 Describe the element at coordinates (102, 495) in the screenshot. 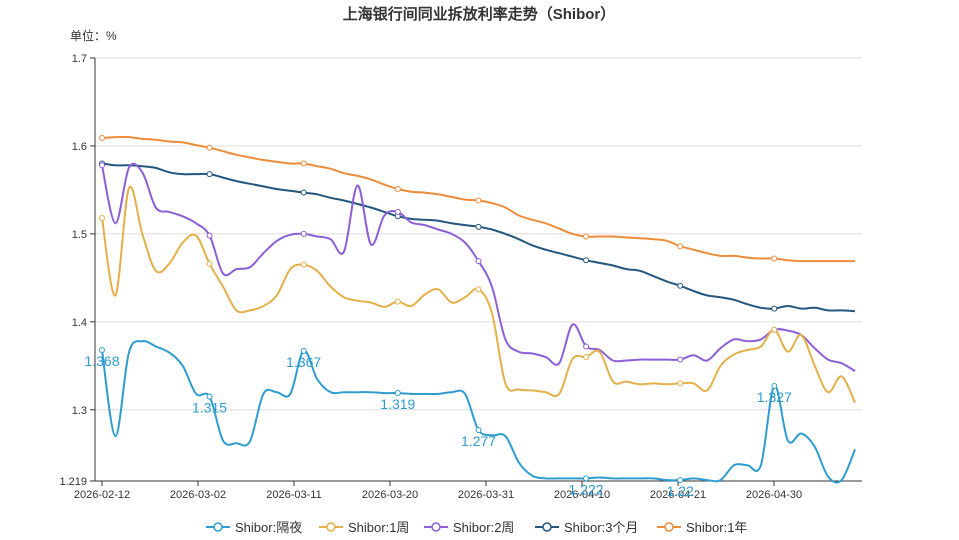

I see `x-tick-label: 2026-02-12` at that location.